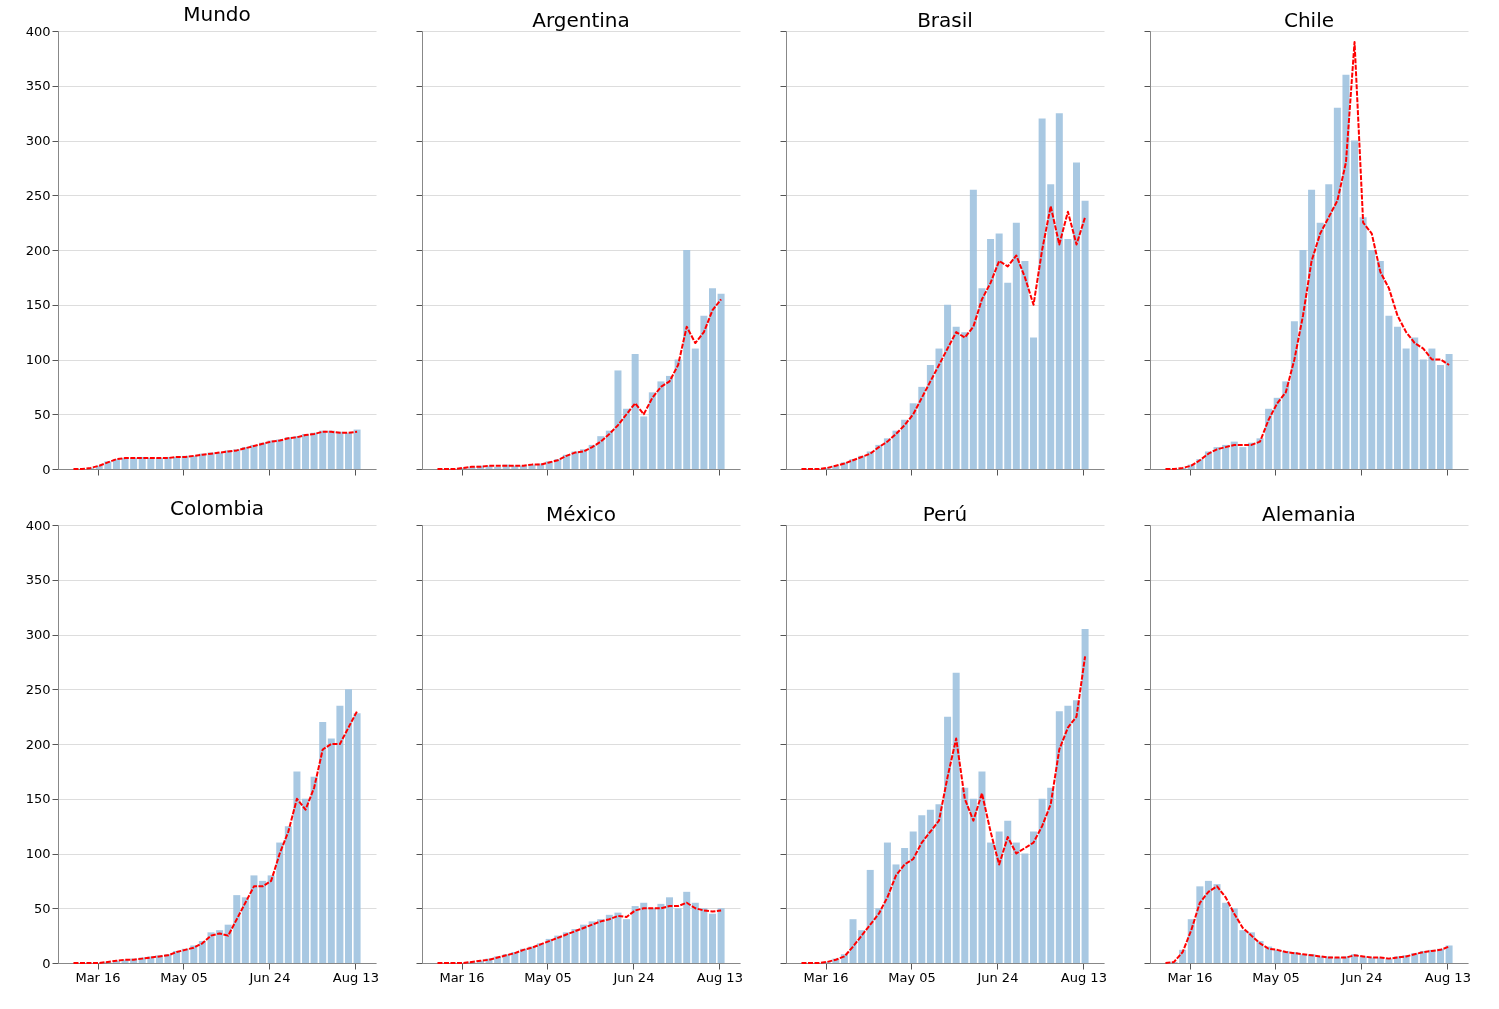 This screenshot has height=1009, width=1499. I want to click on chart-title: Alemania, so click(1309, 513).